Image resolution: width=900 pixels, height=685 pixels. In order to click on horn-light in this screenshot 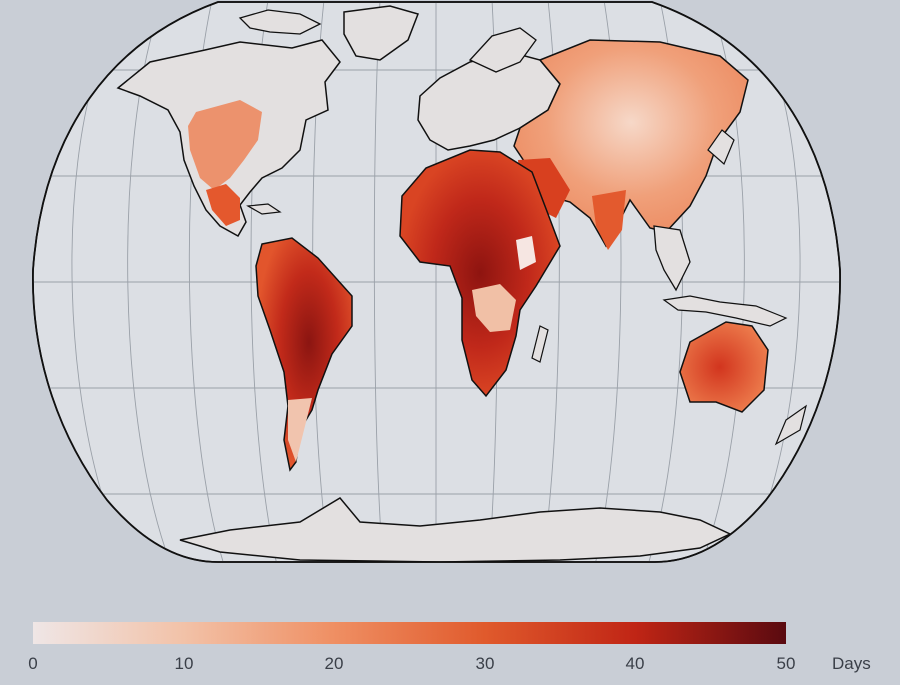, I will do `click(526, 253)`.